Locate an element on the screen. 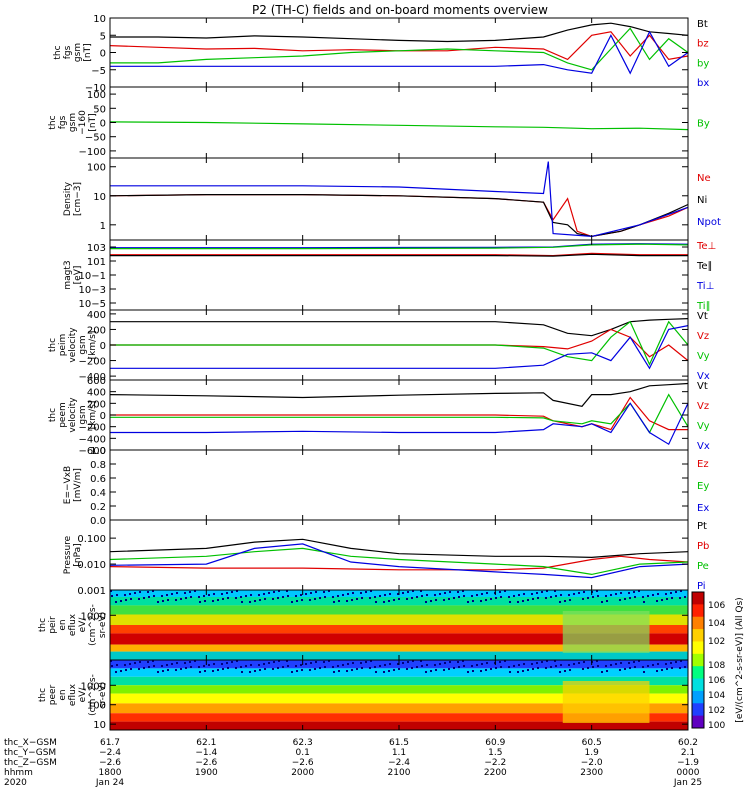 This screenshot has height=800, width=750. y-axis-label-line: fgs is located at coordinates (63, 122).